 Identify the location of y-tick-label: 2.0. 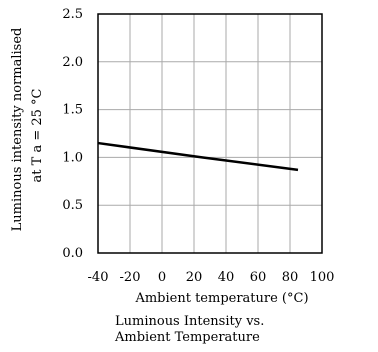
(72, 62).